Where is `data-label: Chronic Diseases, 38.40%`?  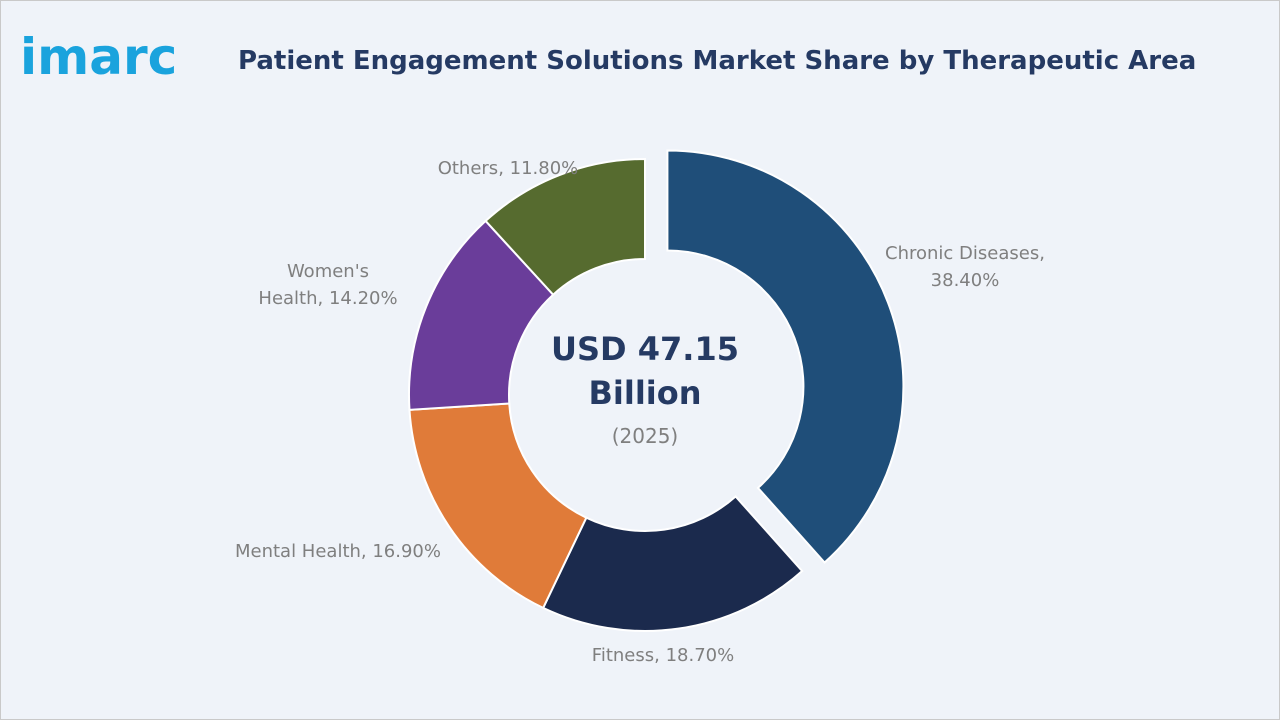
data-label: Chronic Diseases, 38.40% is located at coordinates (965, 267).